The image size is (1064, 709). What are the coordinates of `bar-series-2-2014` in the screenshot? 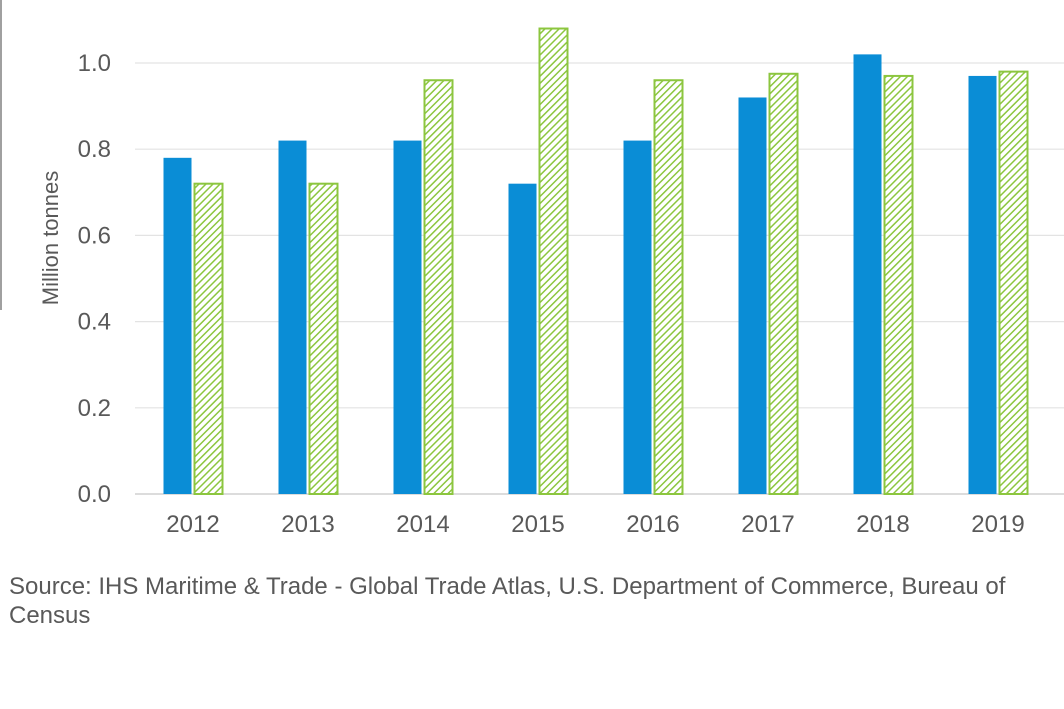 It's located at (438, 287).